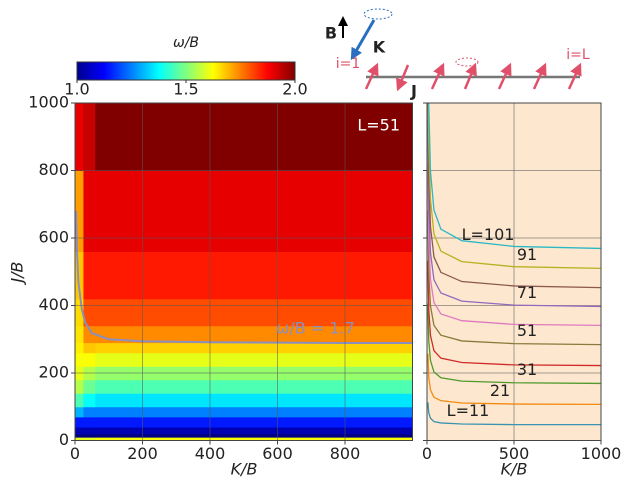 This screenshot has height=487, width=621. Describe the element at coordinates (76, 89) in the screenshot. I see `colorbar-tick-label: 1.0` at that location.